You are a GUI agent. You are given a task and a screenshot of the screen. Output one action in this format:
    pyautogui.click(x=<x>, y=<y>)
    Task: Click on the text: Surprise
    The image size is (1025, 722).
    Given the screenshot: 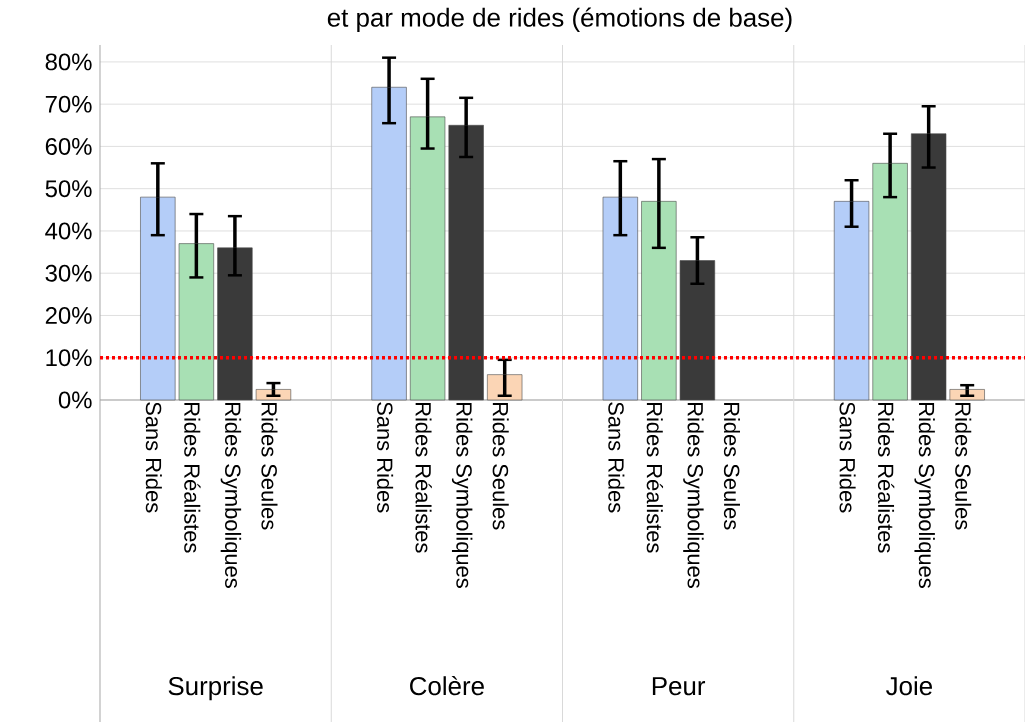 What is the action you would take?
    pyautogui.click(x=215, y=688)
    